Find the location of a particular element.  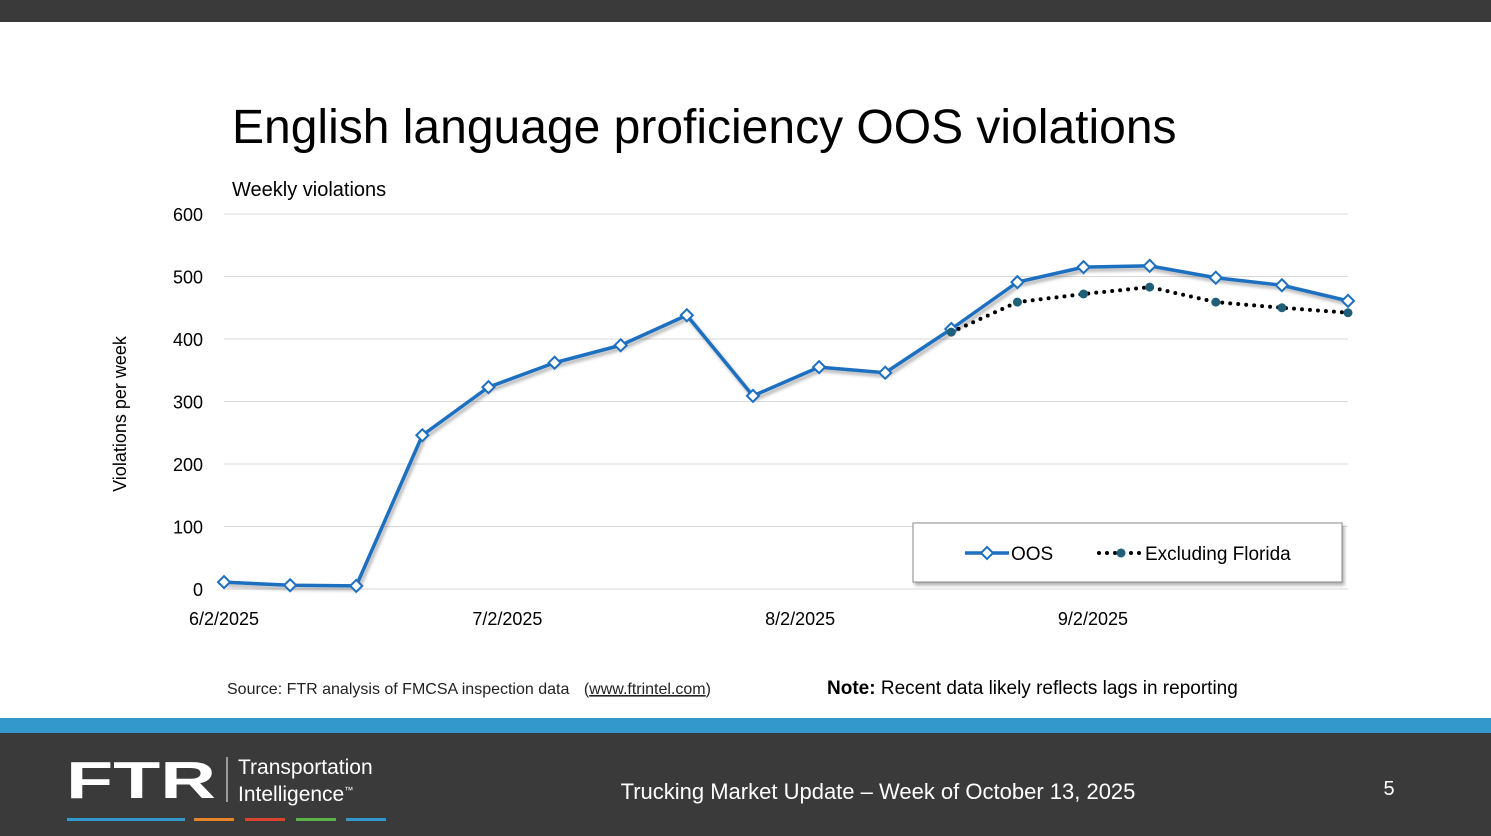

legend: OOS Excluding Florida is located at coordinates (1127, 552).